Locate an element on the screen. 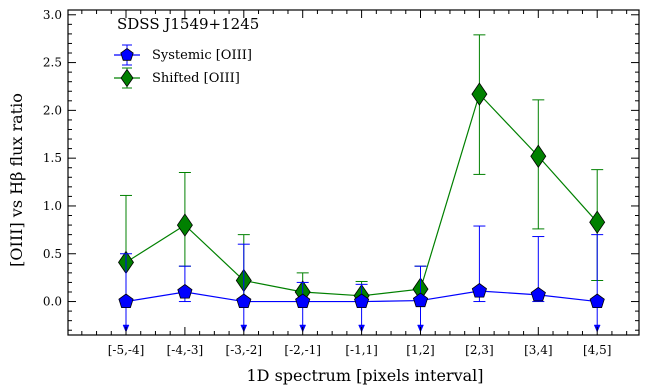  y-axis-label: [OIII] vs Hβ flux ratio is located at coordinates (16, 180).